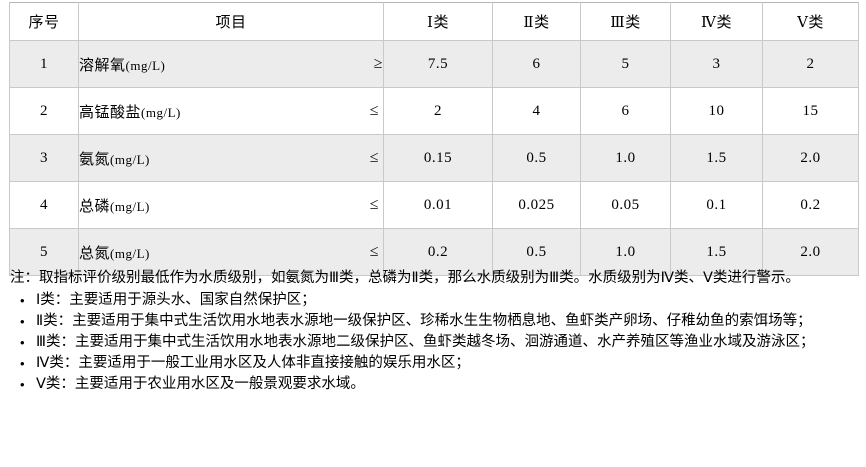 The image size is (866, 467). Describe the element at coordinates (231, 64) in the screenshot. I see `cell-item: 溶解氧(mg/L) ≥` at that location.